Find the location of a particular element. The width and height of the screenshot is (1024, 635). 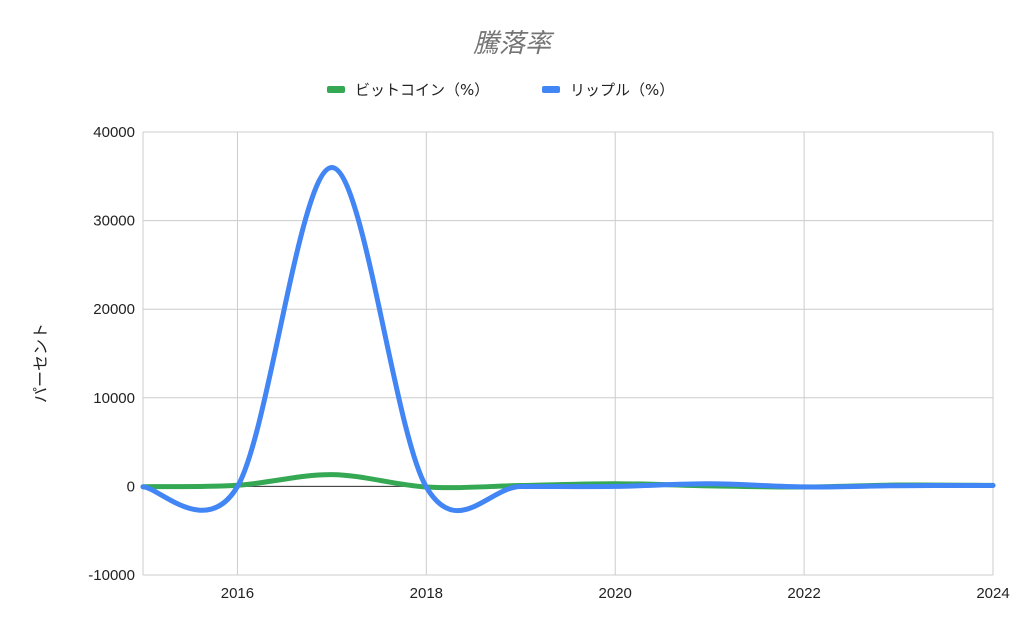

x-tick-label: 2024 is located at coordinates (992, 593).